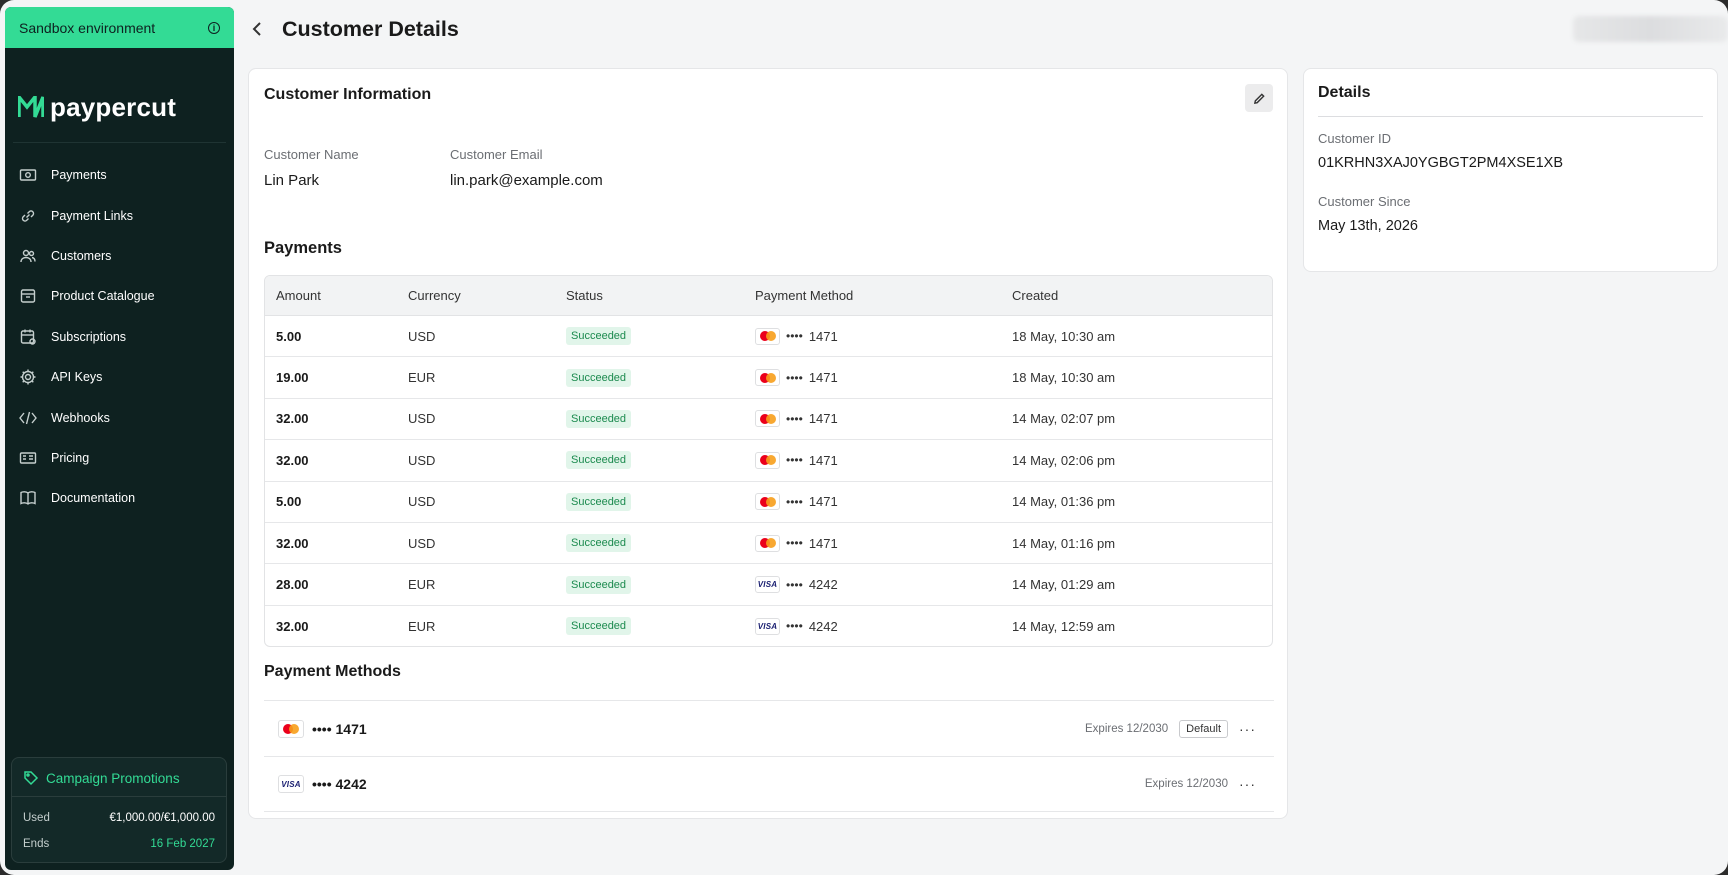 The height and width of the screenshot is (875, 1728). I want to click on promo-ends-value: 16 Feb 2027, so click(182, 844).